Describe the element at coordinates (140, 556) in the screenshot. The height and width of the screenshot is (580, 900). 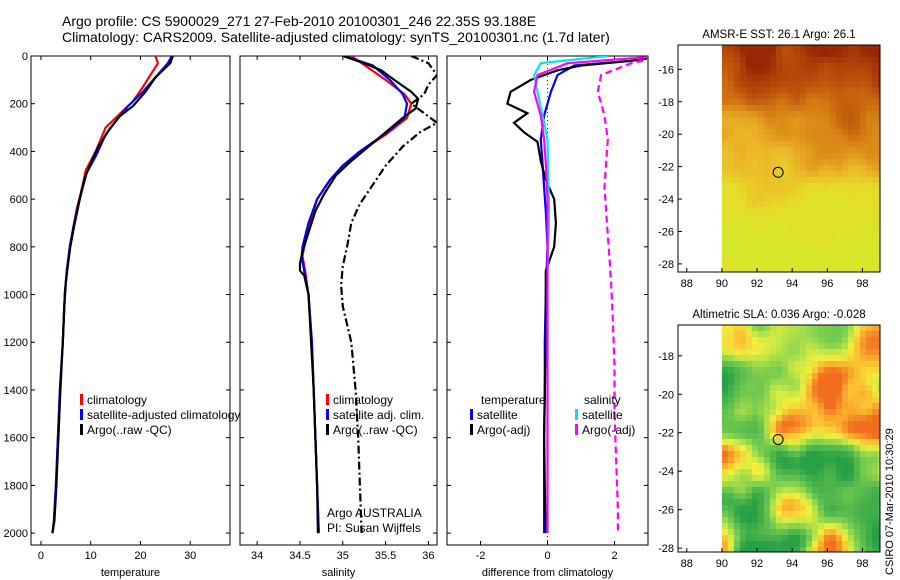
I see `temperature-xtick-label: 20` at that location.